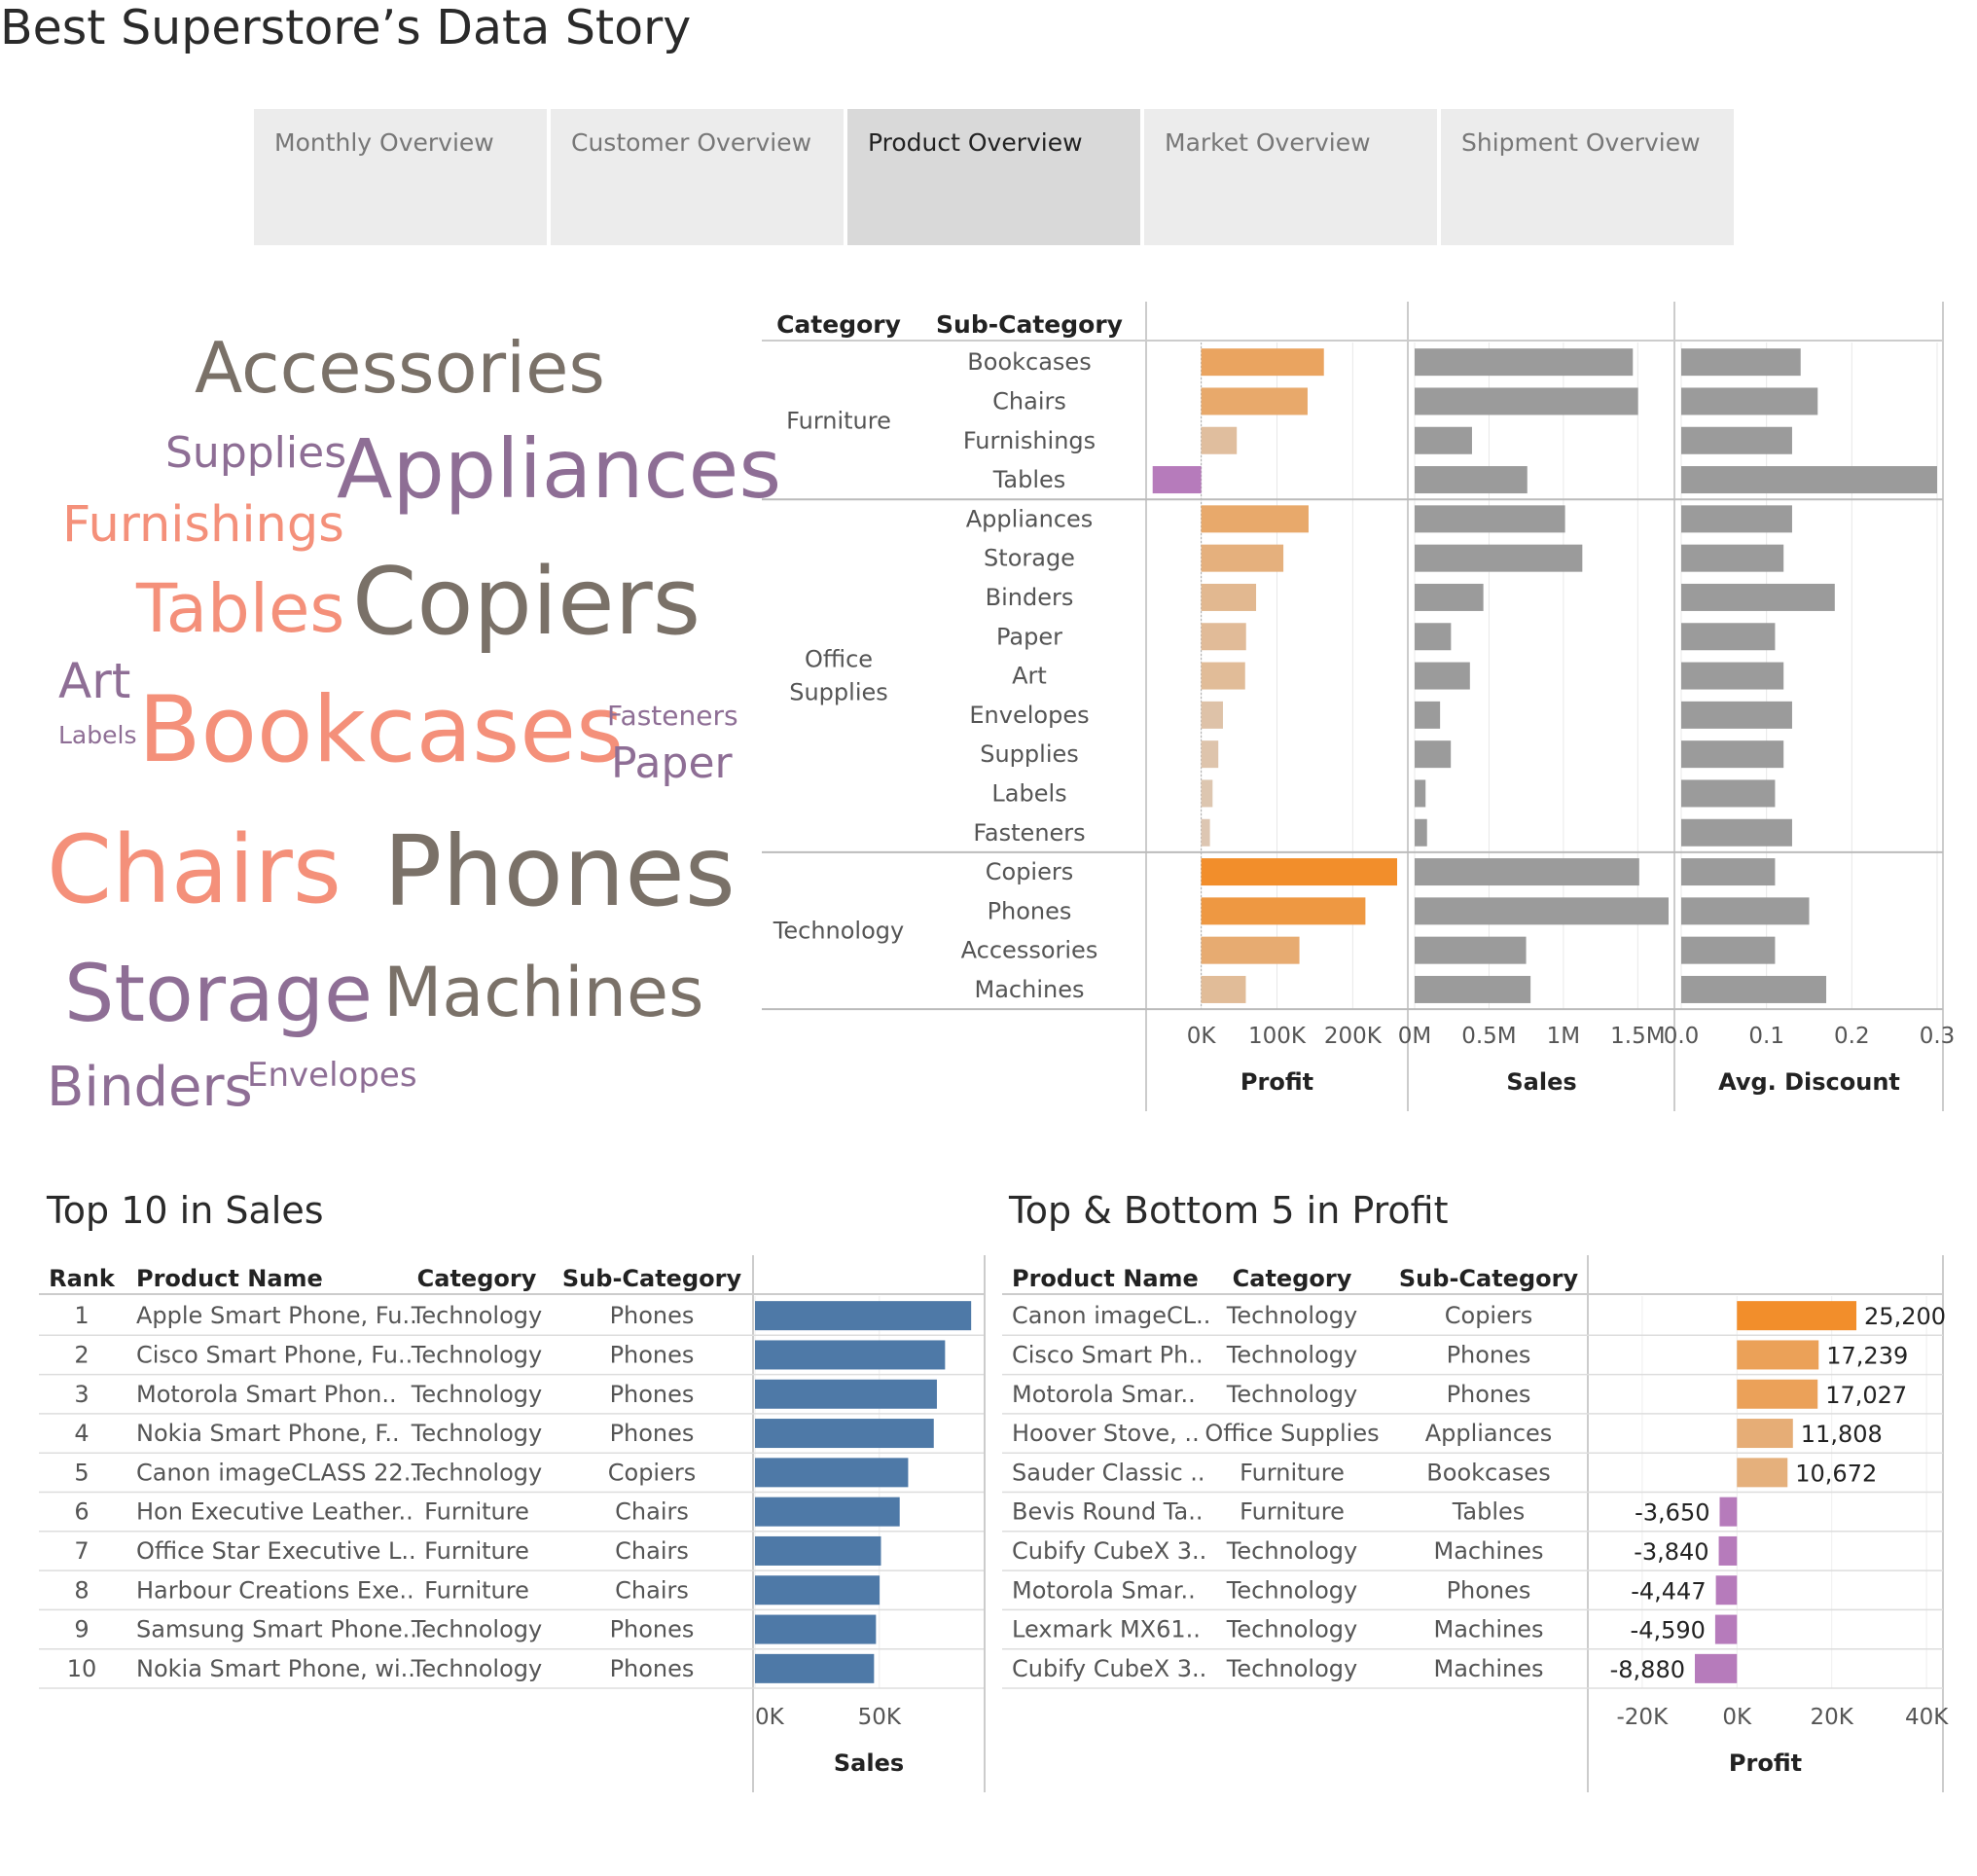 This screenshot has width=1977, height=1876. Describe the element at coordinates (1290, 177) in the screenshot. I see `tab-market-overview: Market Overview` at that location.